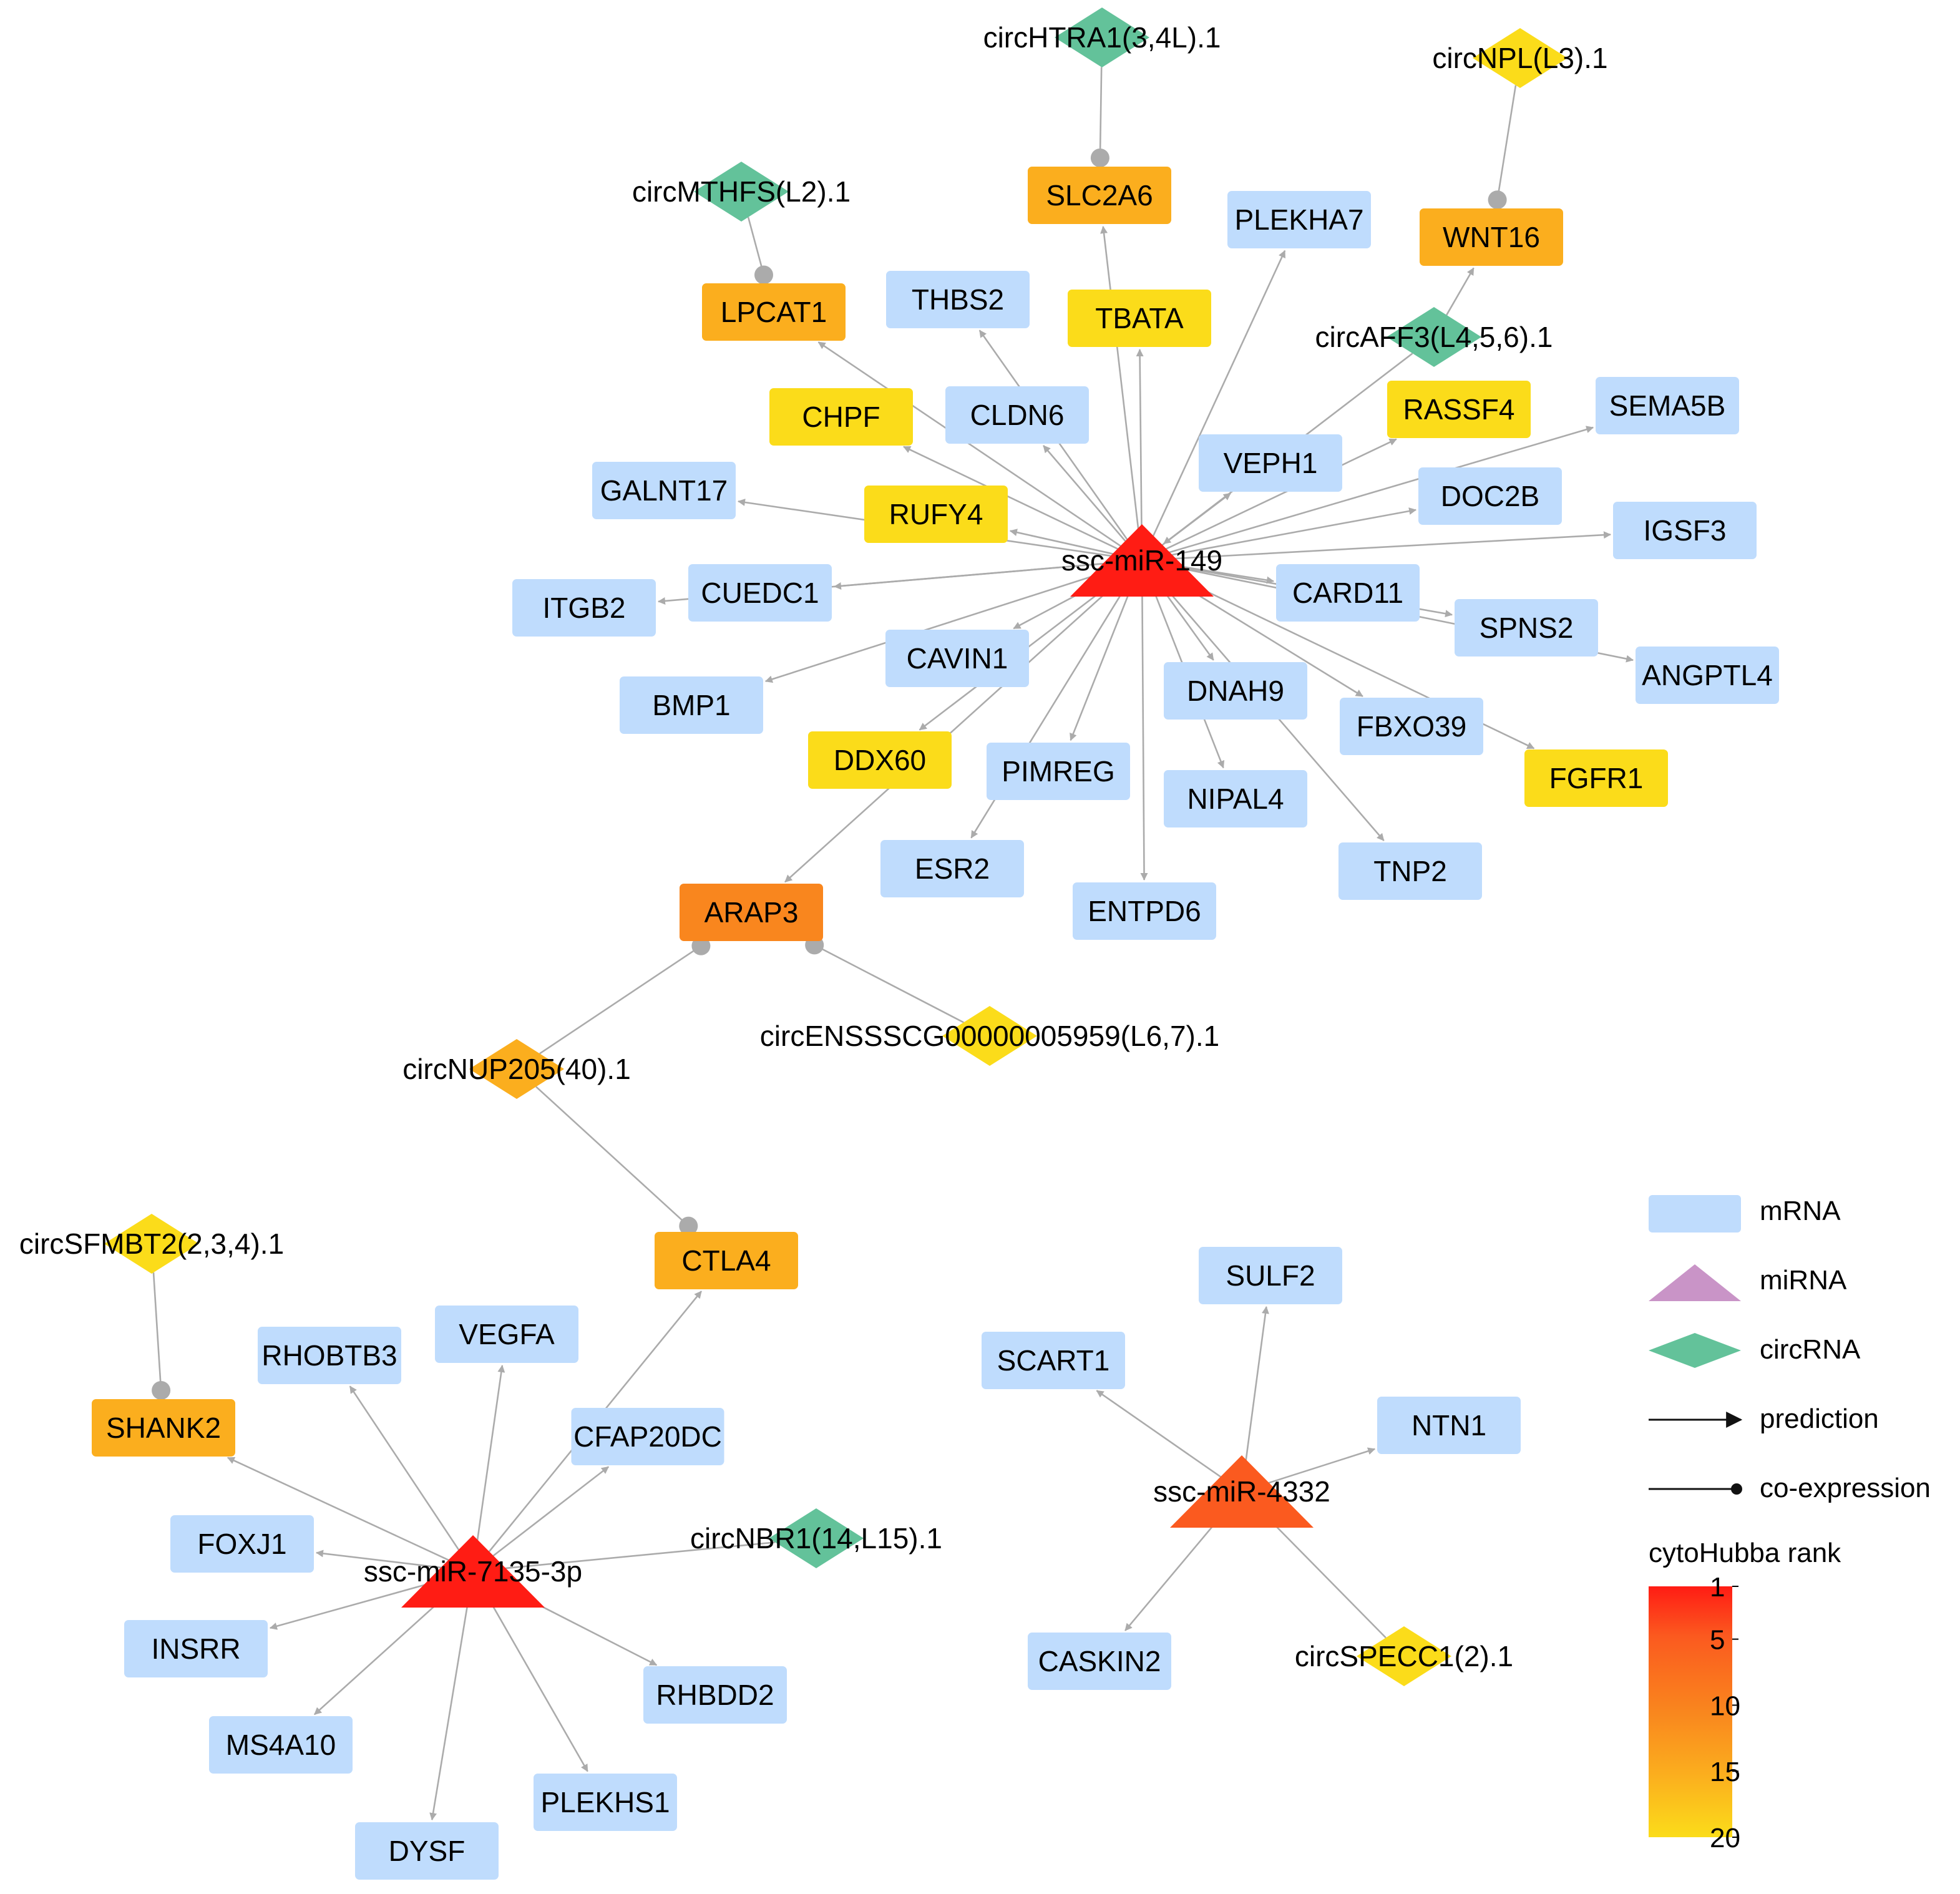 Image resolution: width=1960 pixels, height=1894 pixels. Describe the element at coordinates (473, 1571) in the screenshot. I see `mirna-node-miR7135: ssc-miR-7135-3p` at that location.